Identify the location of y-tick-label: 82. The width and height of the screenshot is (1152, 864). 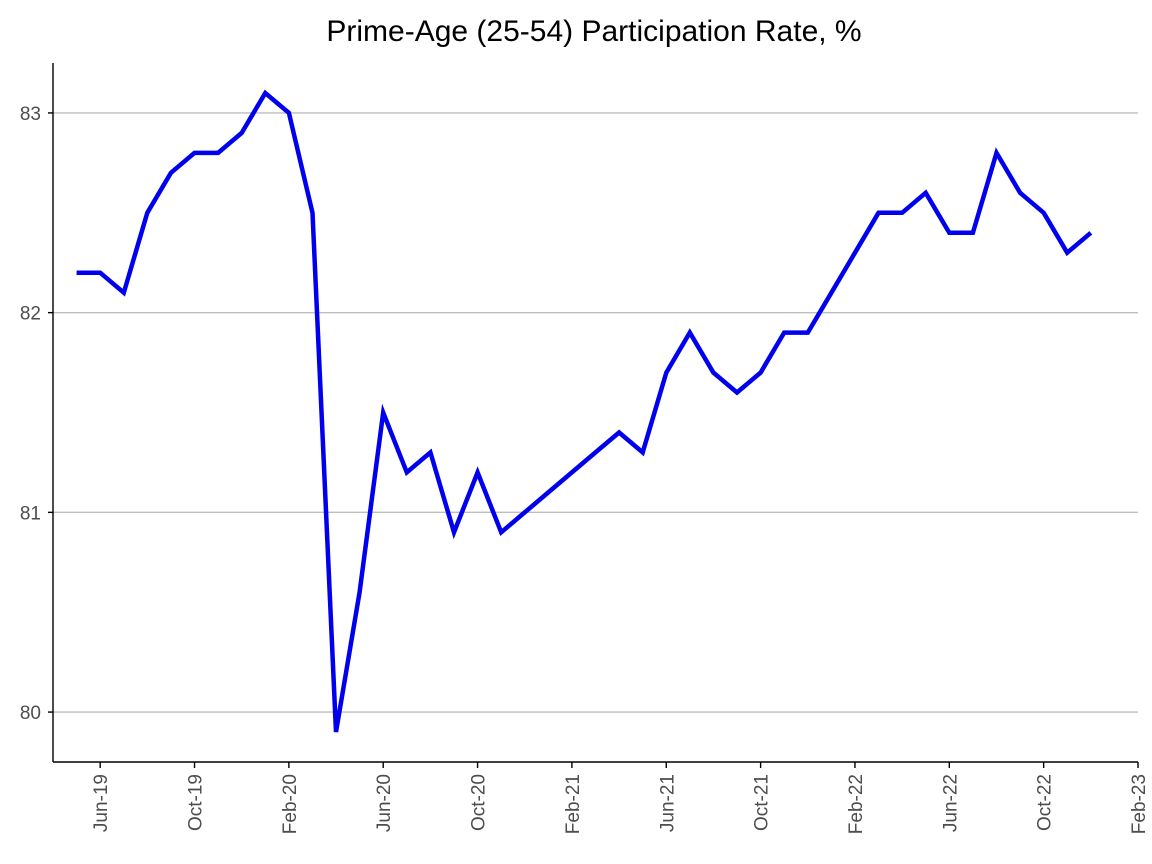
(30, 314).